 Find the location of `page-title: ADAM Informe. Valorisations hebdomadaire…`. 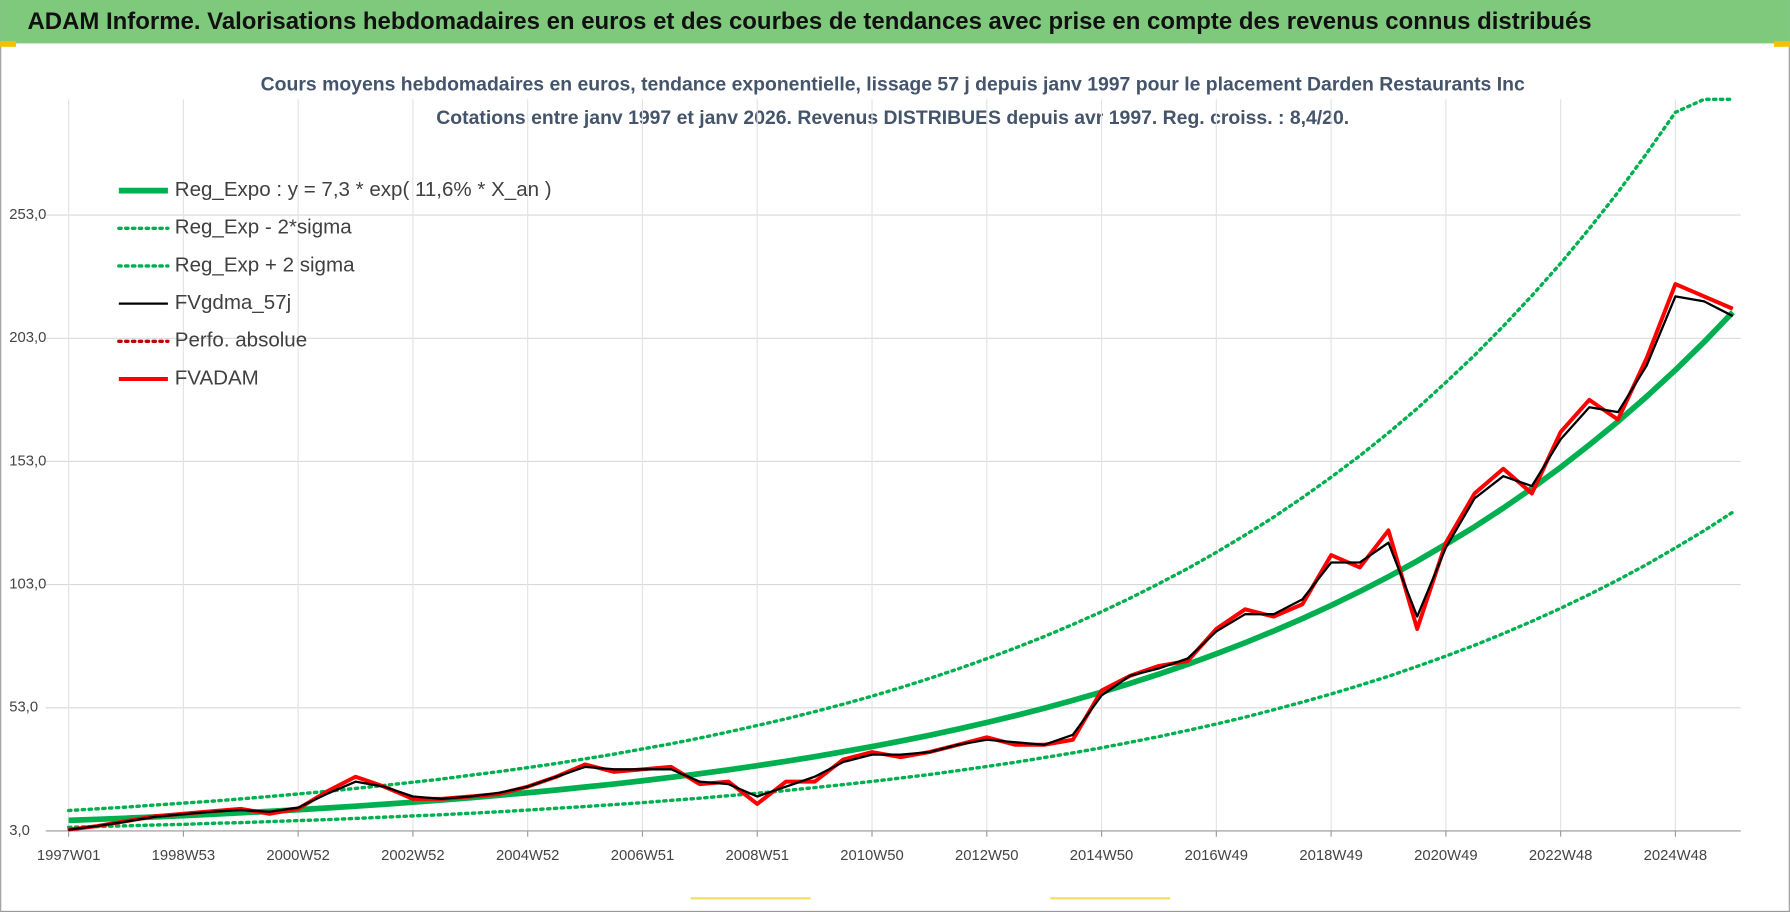

page-title: ADAM Informe. Valorisations hebdomadaire… is located at coordinates (810, 21).